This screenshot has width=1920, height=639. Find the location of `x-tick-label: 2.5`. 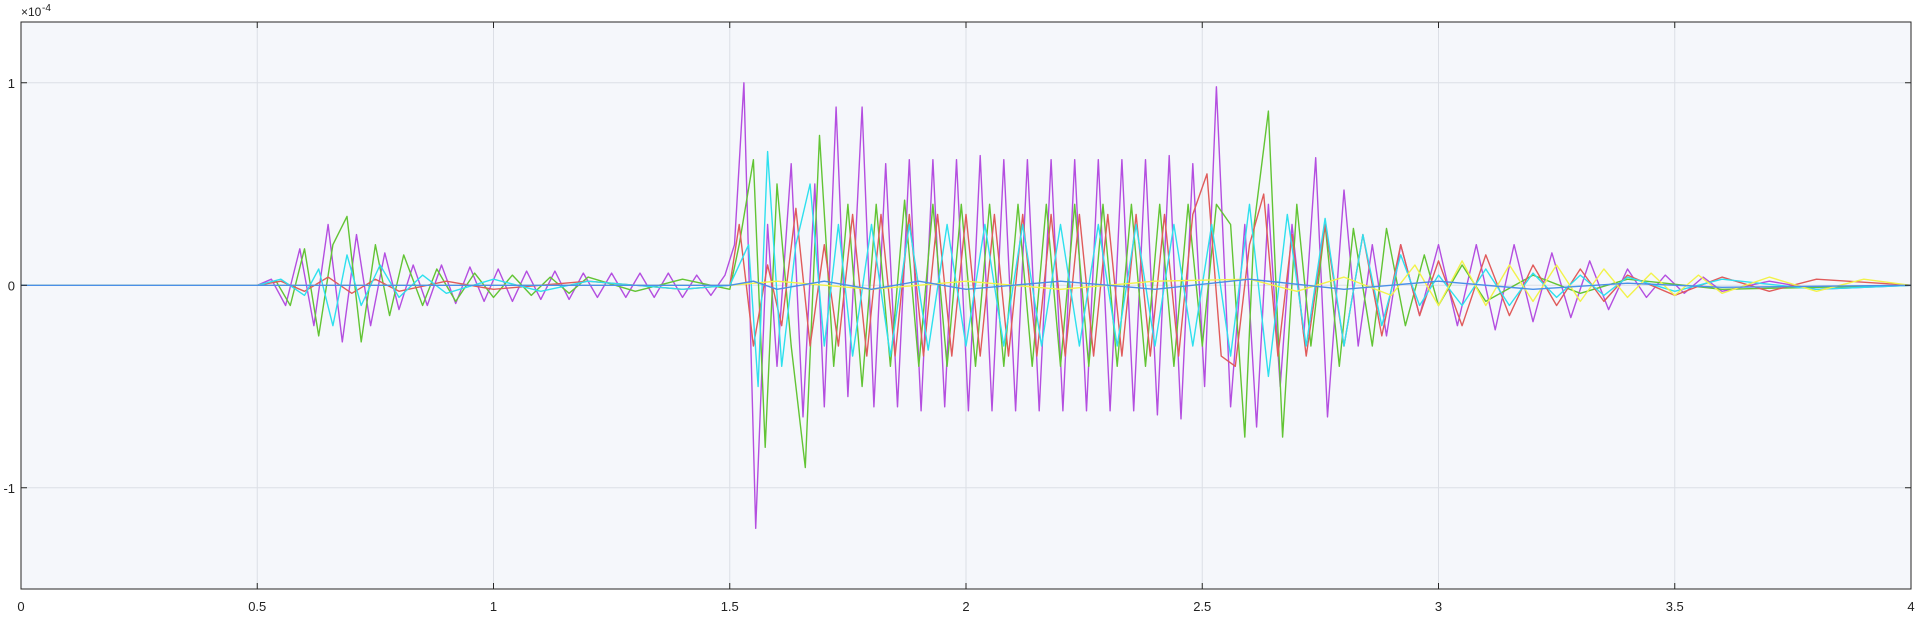

x-tick-label: 2.5 is located at coordinates (1202, 606).